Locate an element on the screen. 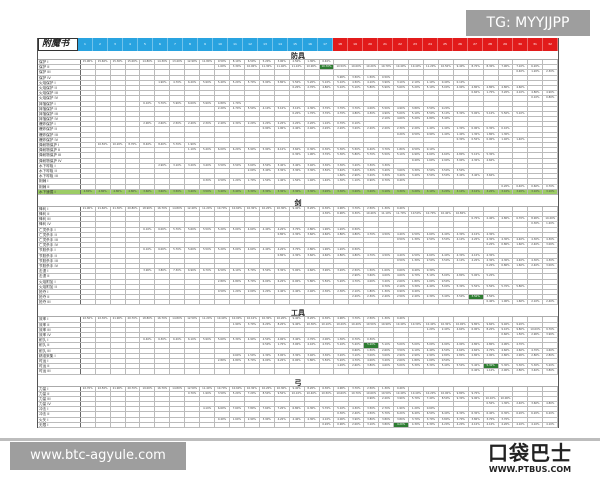 The width and height of the screenshot is (600, 480). table-cell: 5.40% is located at coordinates (446, 119).